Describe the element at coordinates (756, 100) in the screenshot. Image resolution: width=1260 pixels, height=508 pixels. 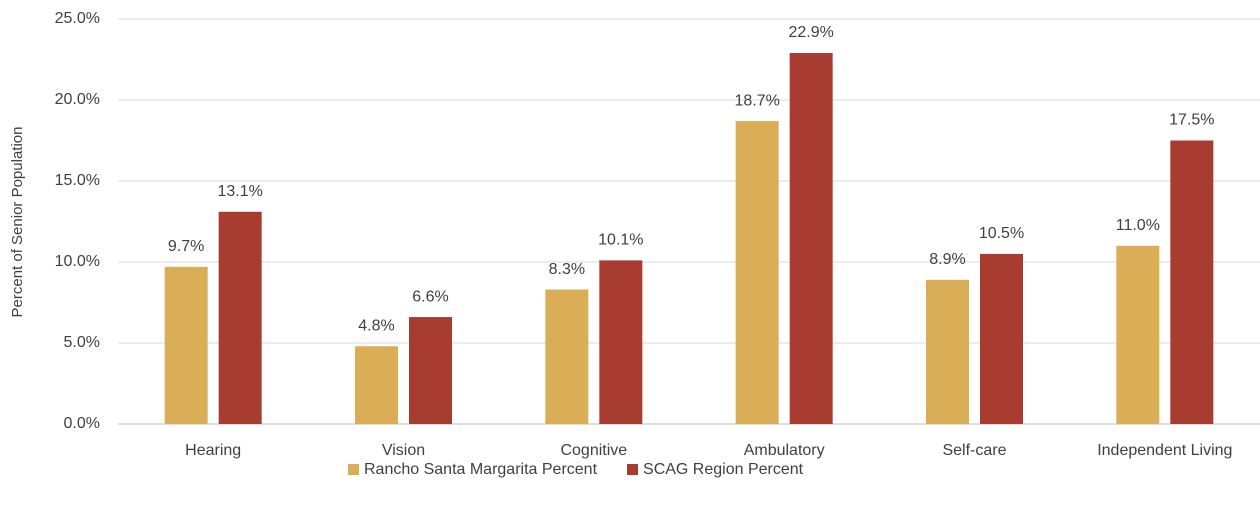
I see `data-label: 18.7%` at that location.